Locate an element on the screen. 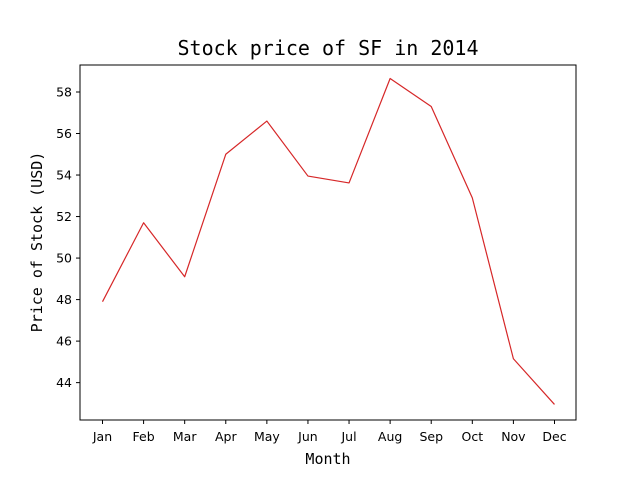 This screenshot has height=480, width=640. x-tick-label: Jan is located at coordinates (102, 436).